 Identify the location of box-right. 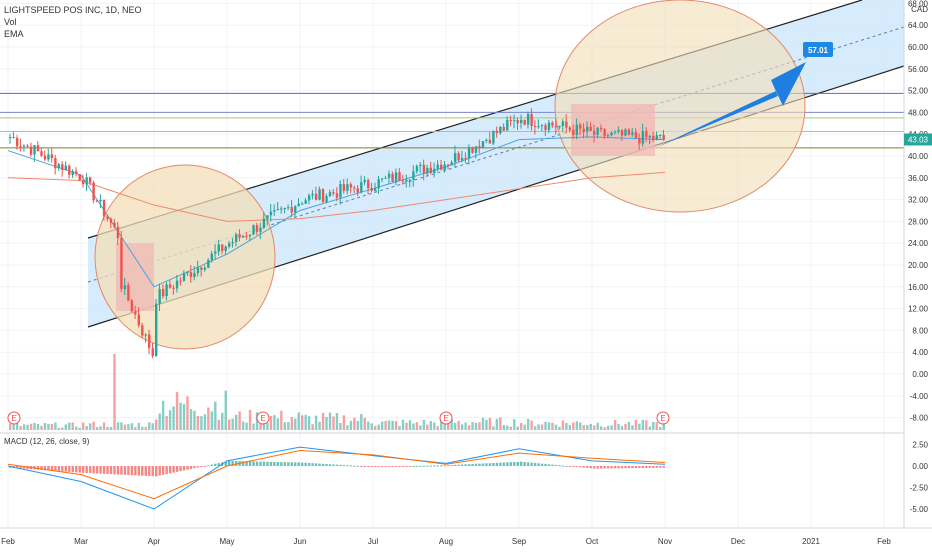
(613, 130).